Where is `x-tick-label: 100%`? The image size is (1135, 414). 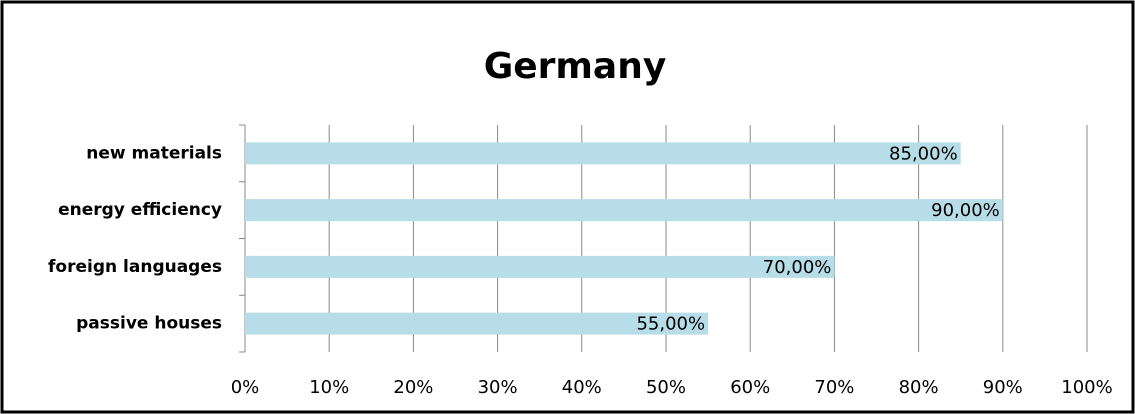
x-tick-label: 100% is located at coordinates (1086, 387).